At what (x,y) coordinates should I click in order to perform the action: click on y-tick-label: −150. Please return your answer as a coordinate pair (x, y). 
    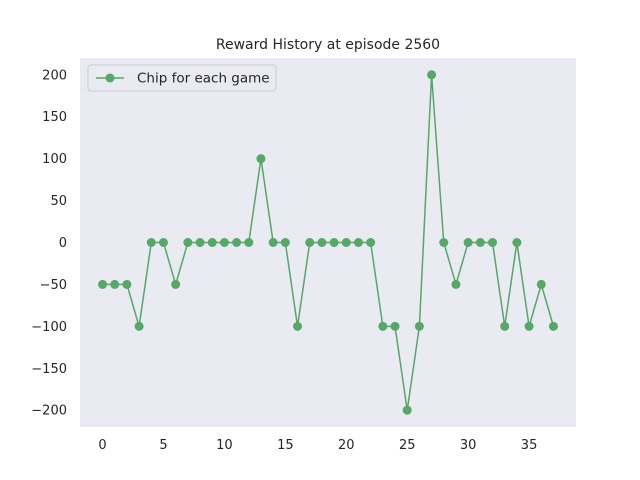
    Looking at the image, I should click on (49, 369).